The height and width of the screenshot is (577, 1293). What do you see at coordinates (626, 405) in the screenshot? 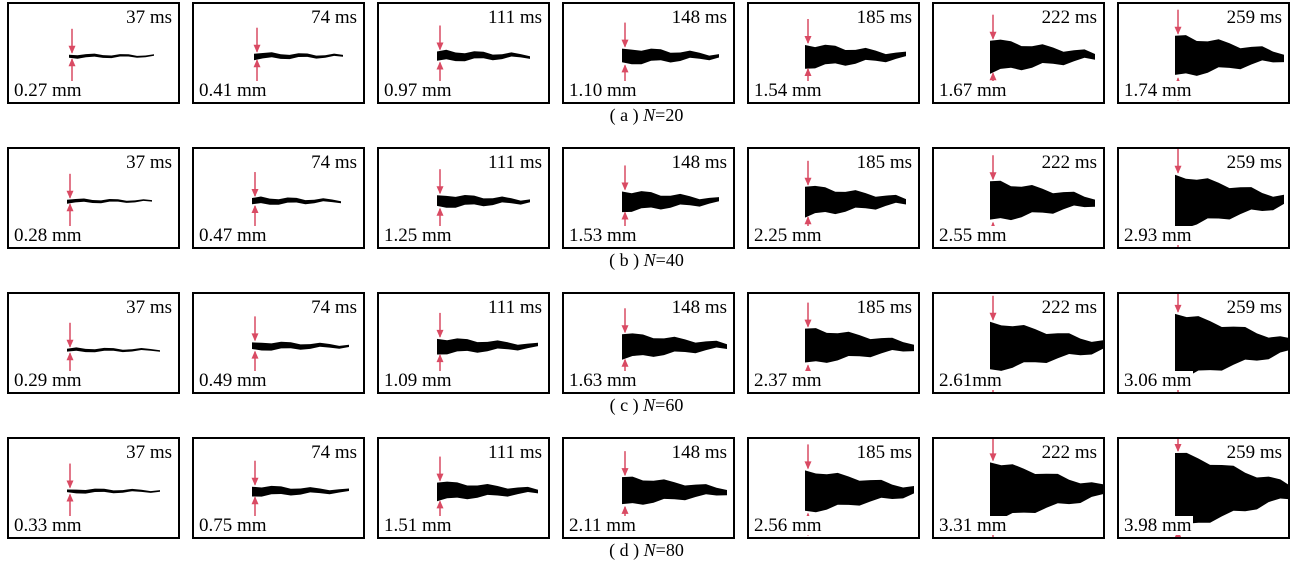
I see `caption-prefix: ( c )` at bounding box center [626, 405].